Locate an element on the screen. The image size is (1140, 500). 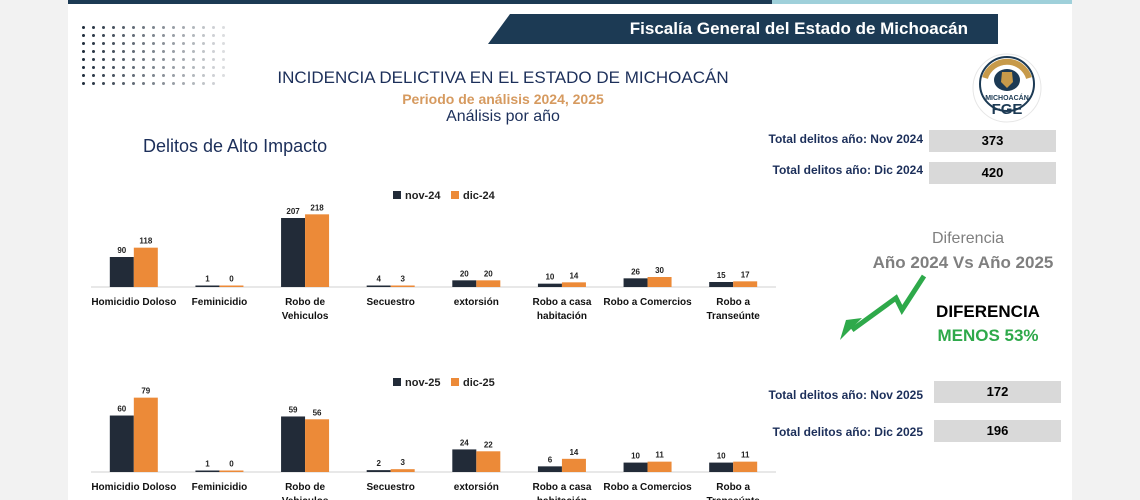
c1-category-label-7-0: Robo a is located at coordinates (733, 302).